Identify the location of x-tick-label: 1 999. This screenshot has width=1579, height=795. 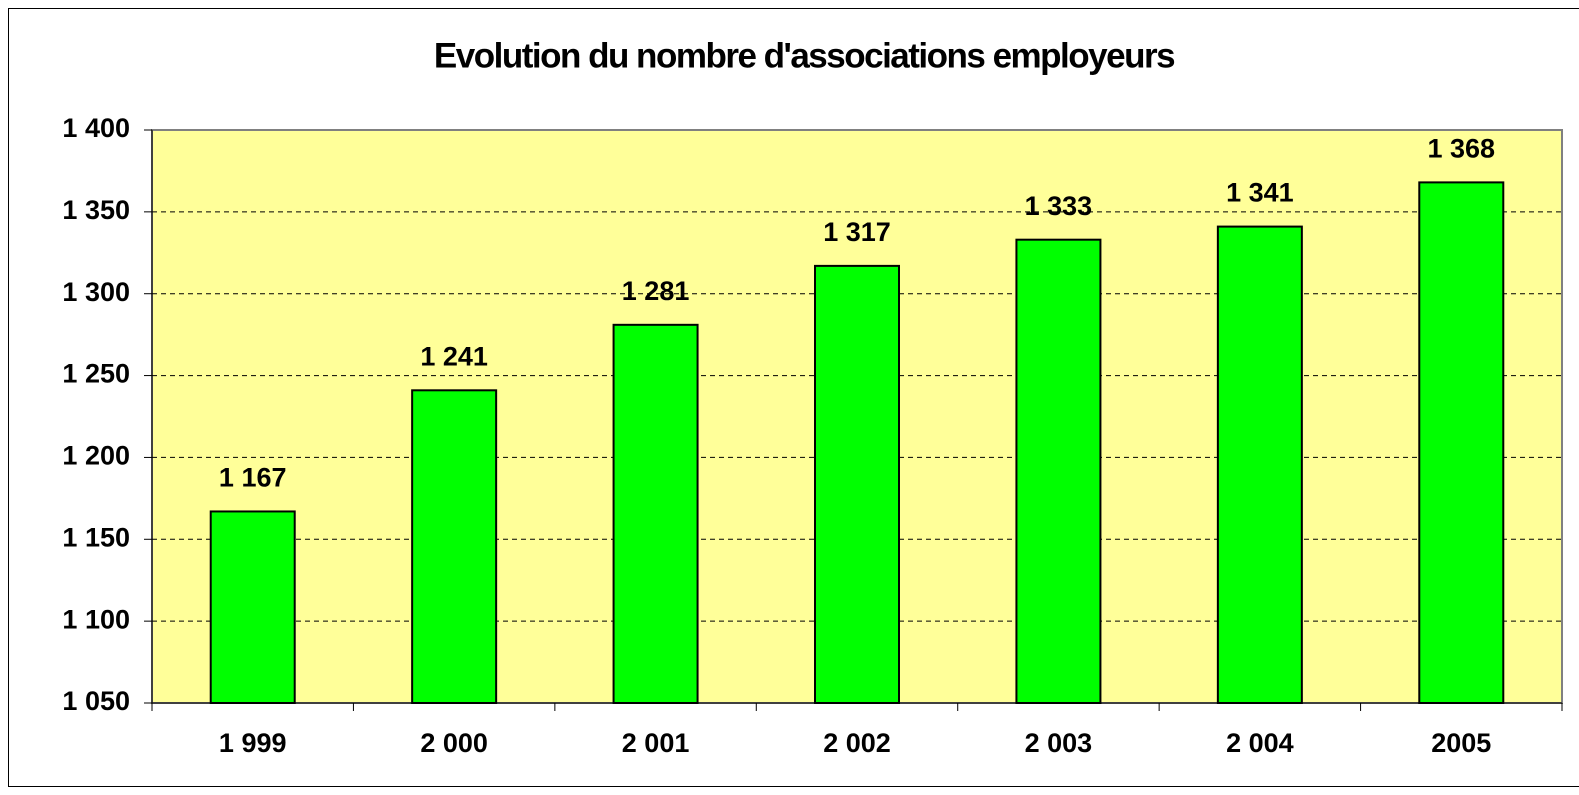
(253, 743).